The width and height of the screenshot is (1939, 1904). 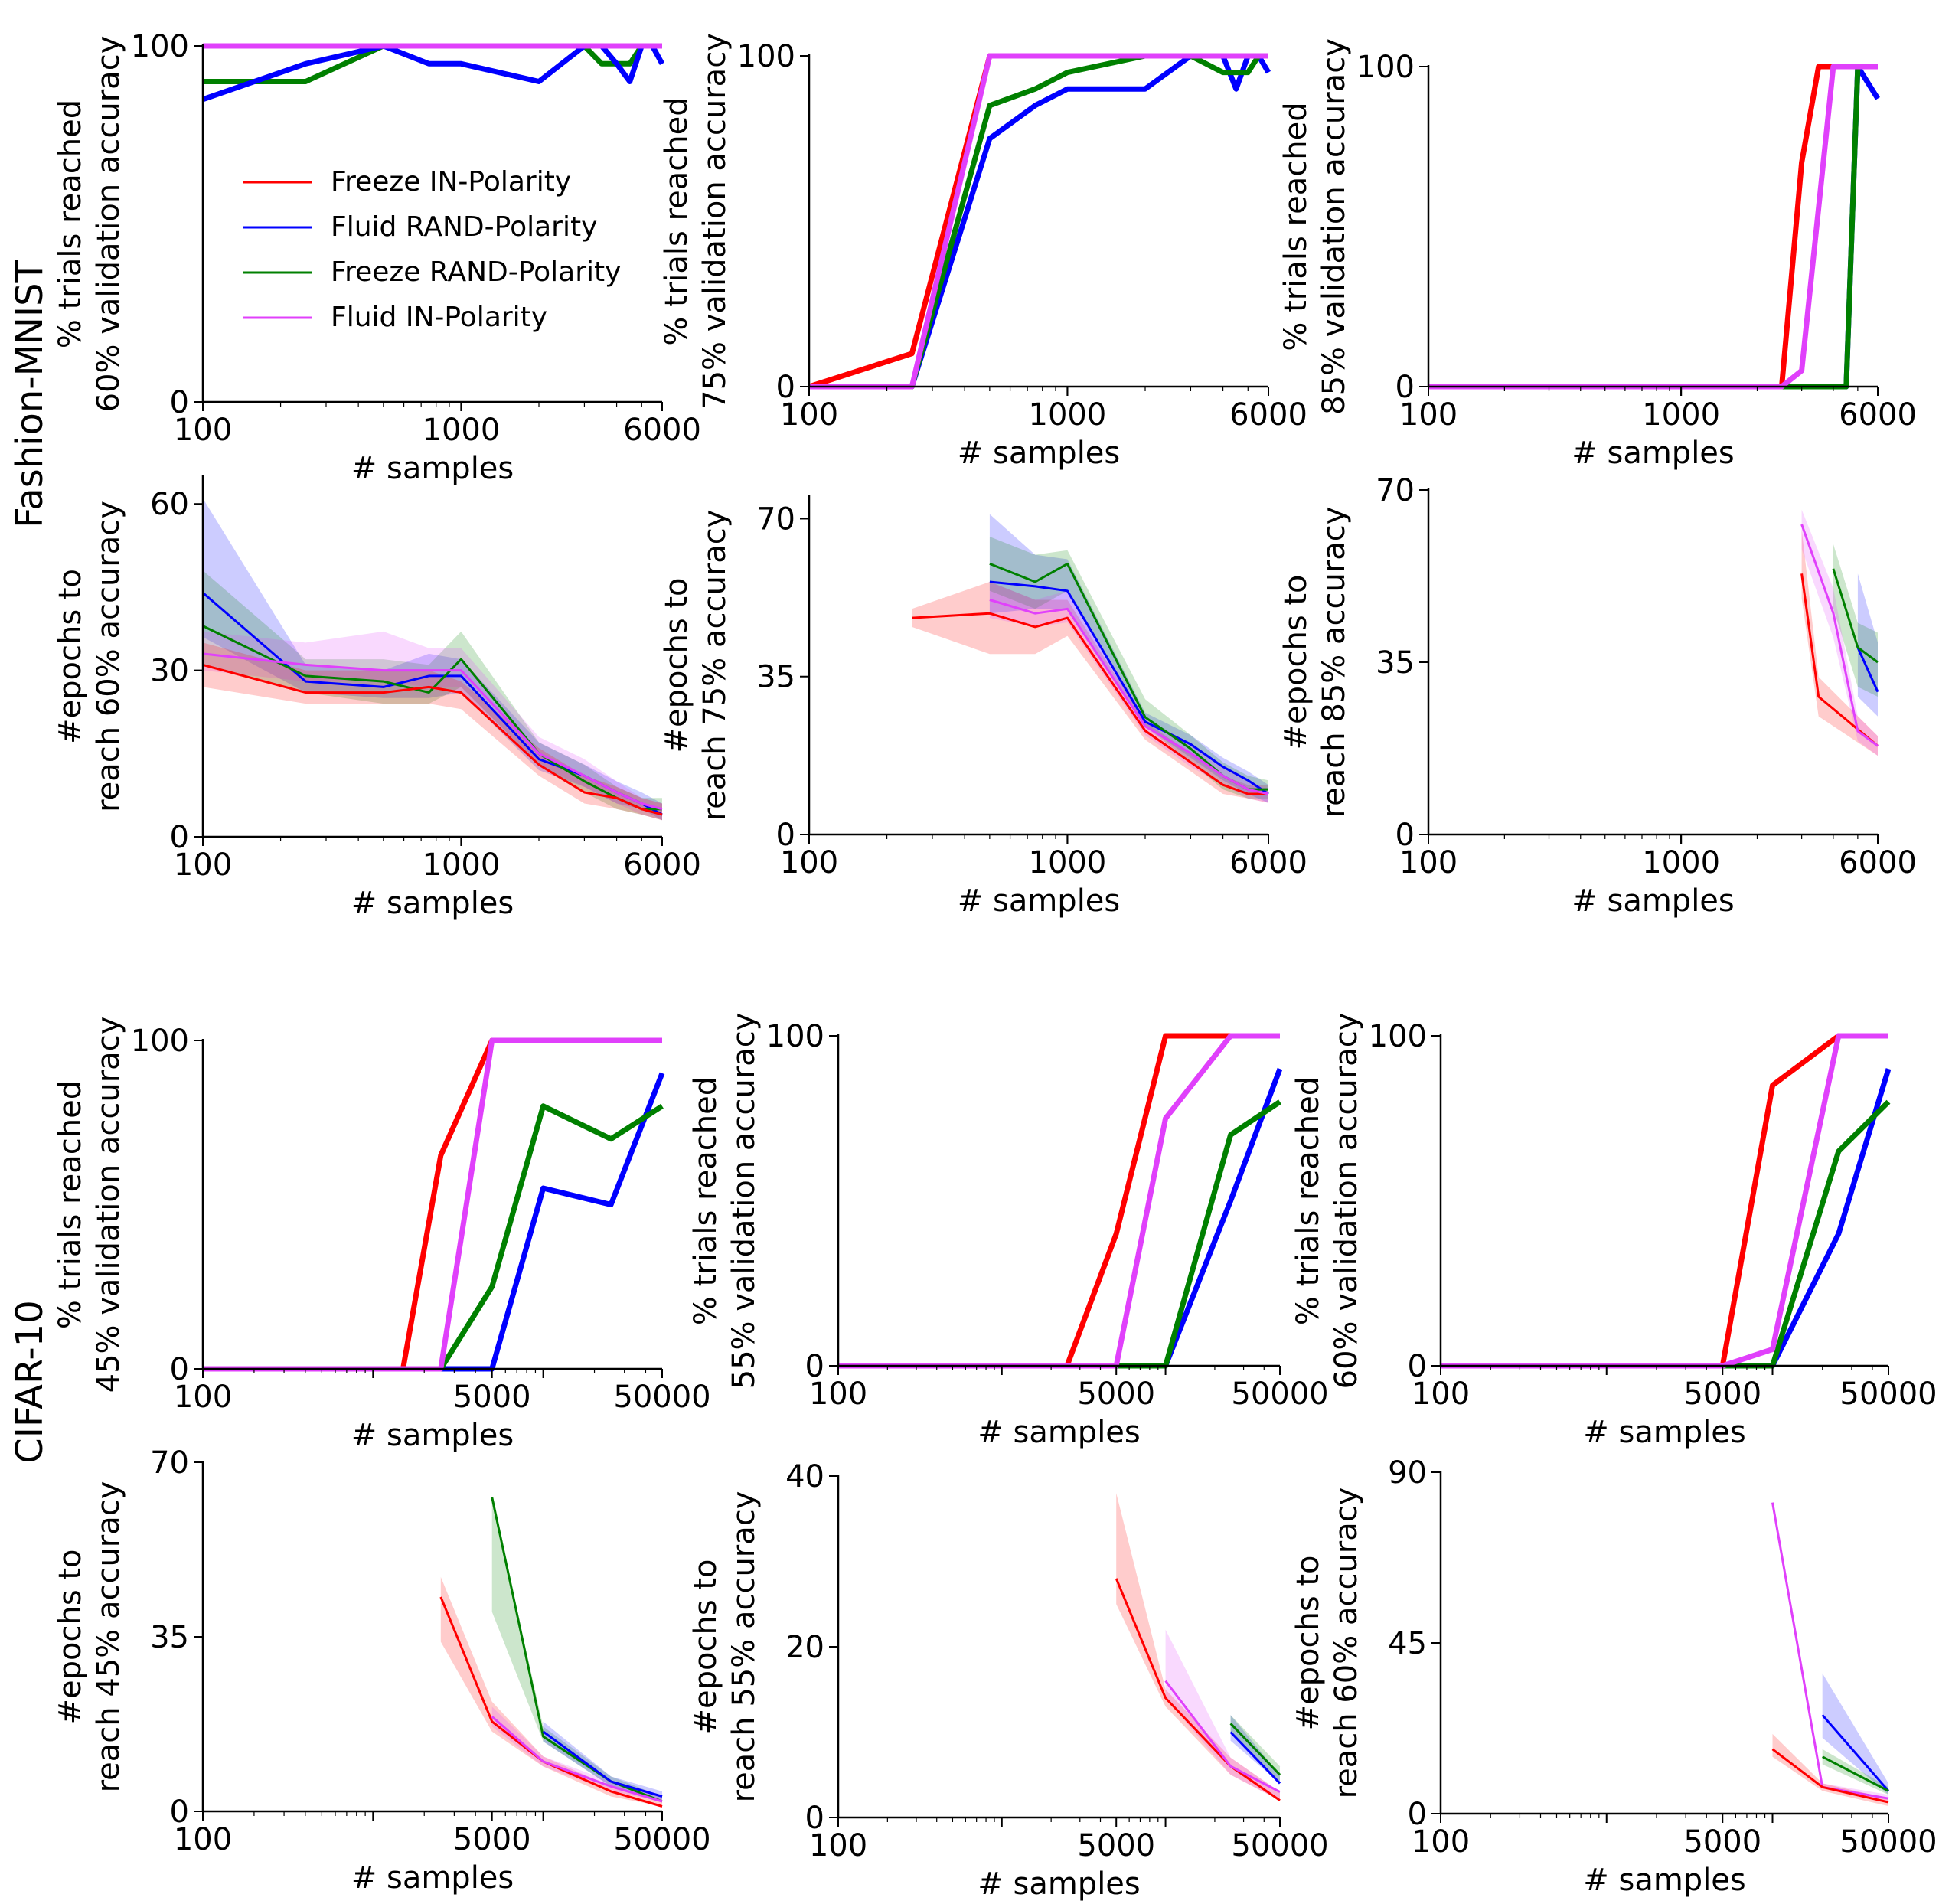 I want to click on y-tick-label: 60, so click(x=169, y=505).